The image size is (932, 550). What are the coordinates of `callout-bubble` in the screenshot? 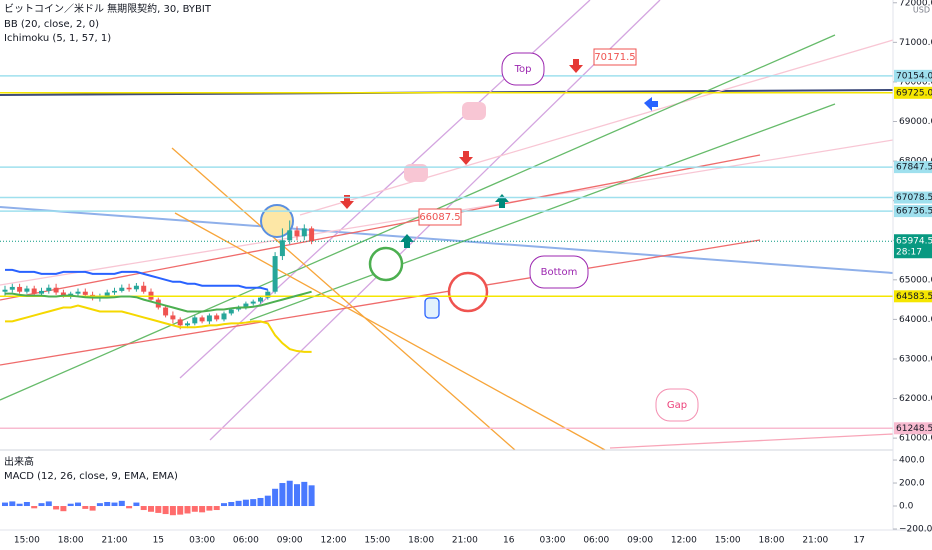 It's located at (559, 272).